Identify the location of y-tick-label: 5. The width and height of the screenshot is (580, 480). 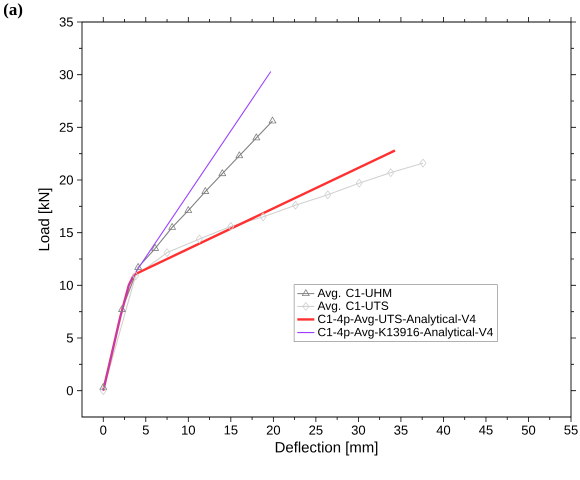
(69, 338).